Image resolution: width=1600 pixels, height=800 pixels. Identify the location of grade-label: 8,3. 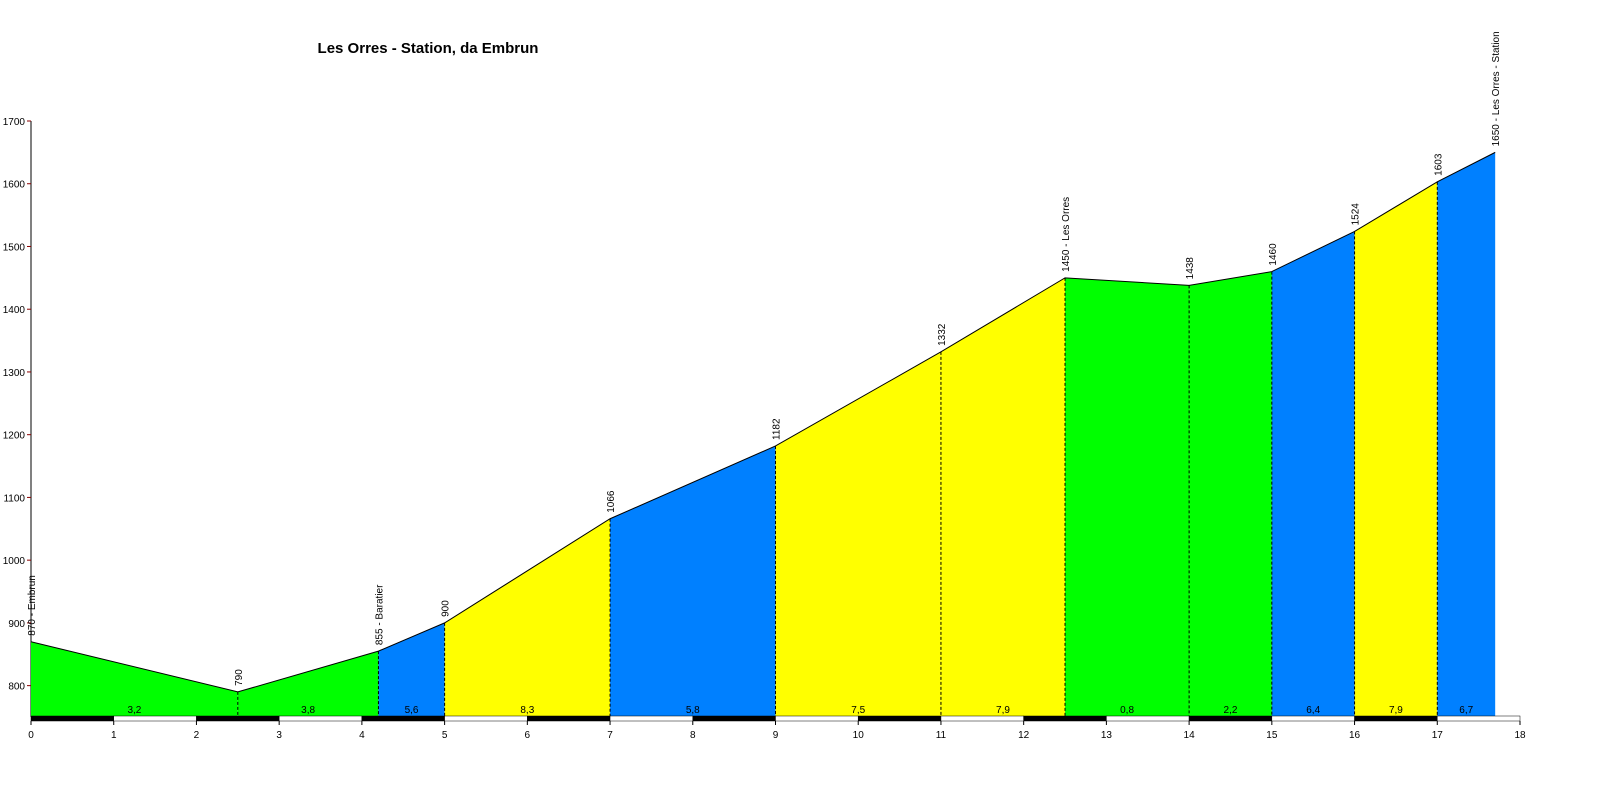
(527, 710).